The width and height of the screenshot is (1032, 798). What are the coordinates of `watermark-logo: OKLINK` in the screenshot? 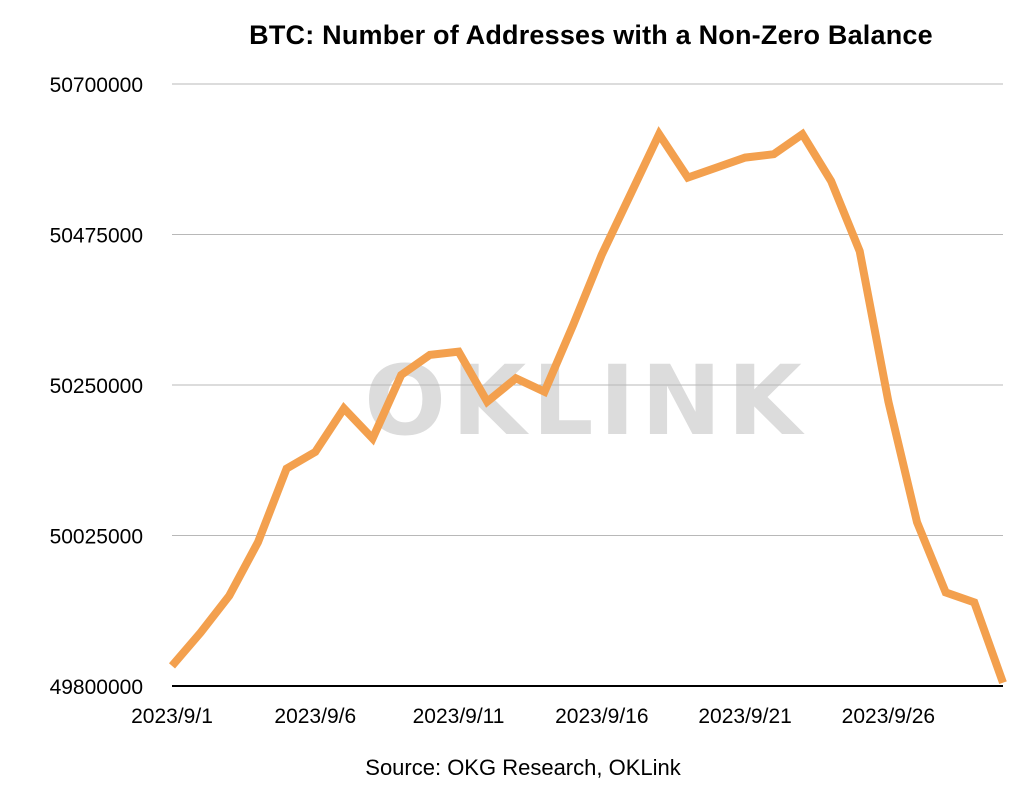 It's located at (586, 401).